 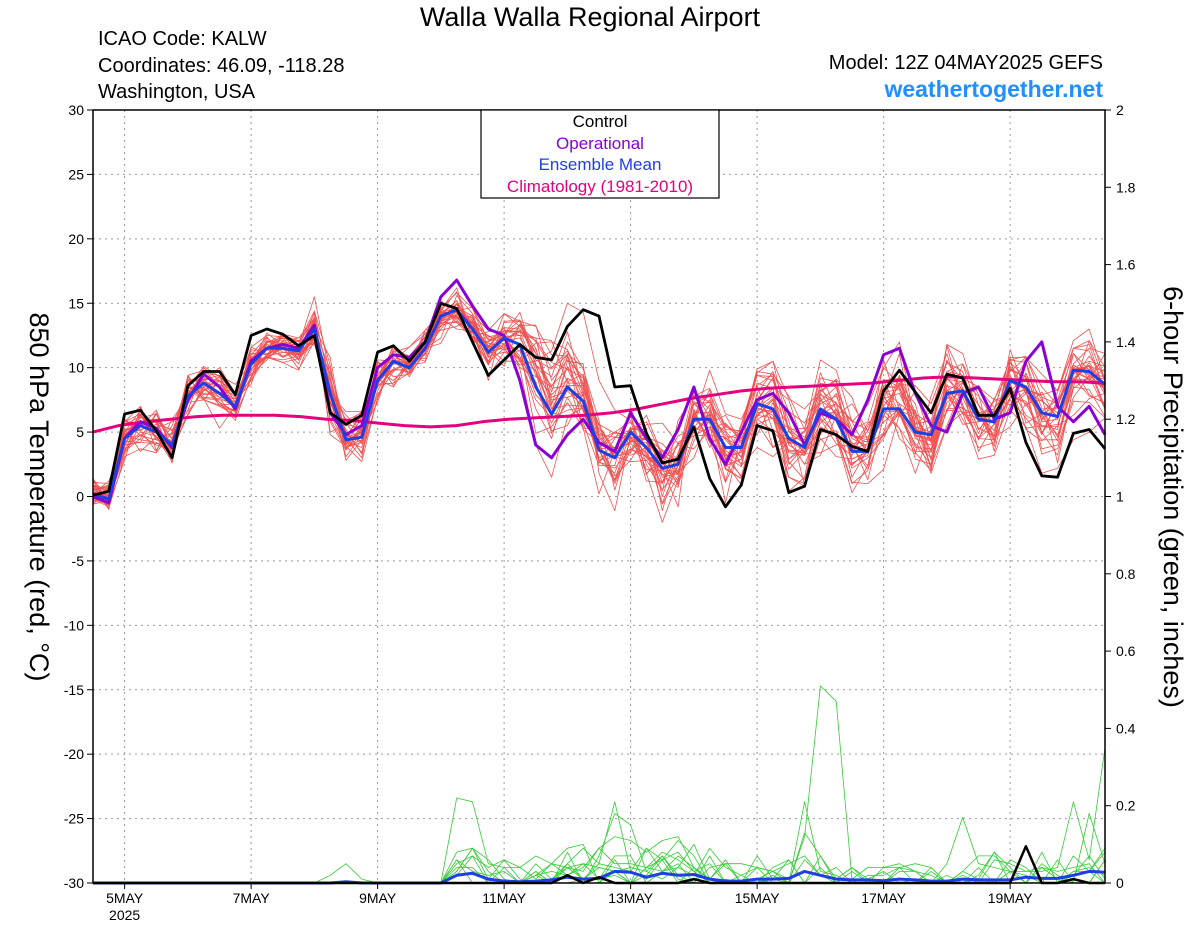 I want to click on y2-tick-label: 0.2, so click(x=1126, y=806).